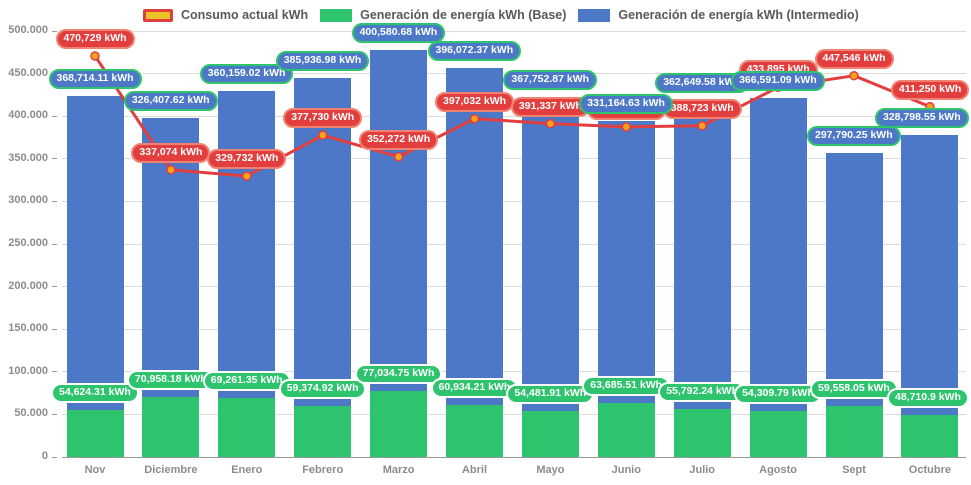 This screenshot has width=971, height=485. Describe the element at coordinates (550, 393) in the screenshot. I see `base-label-mayo: 54,481.91 kWh` at that location.